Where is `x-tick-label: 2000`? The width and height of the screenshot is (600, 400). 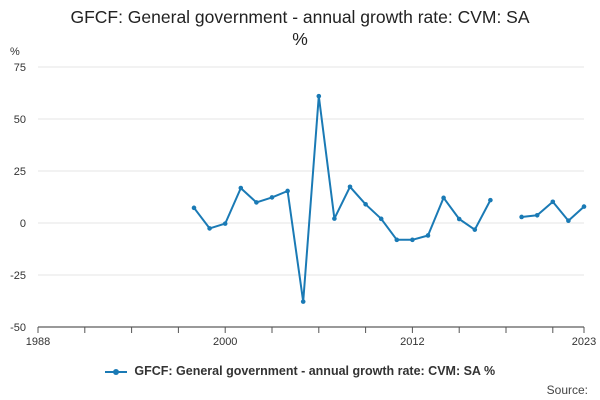
x-tick-label: 2000 is located at coordinates (225, 342).